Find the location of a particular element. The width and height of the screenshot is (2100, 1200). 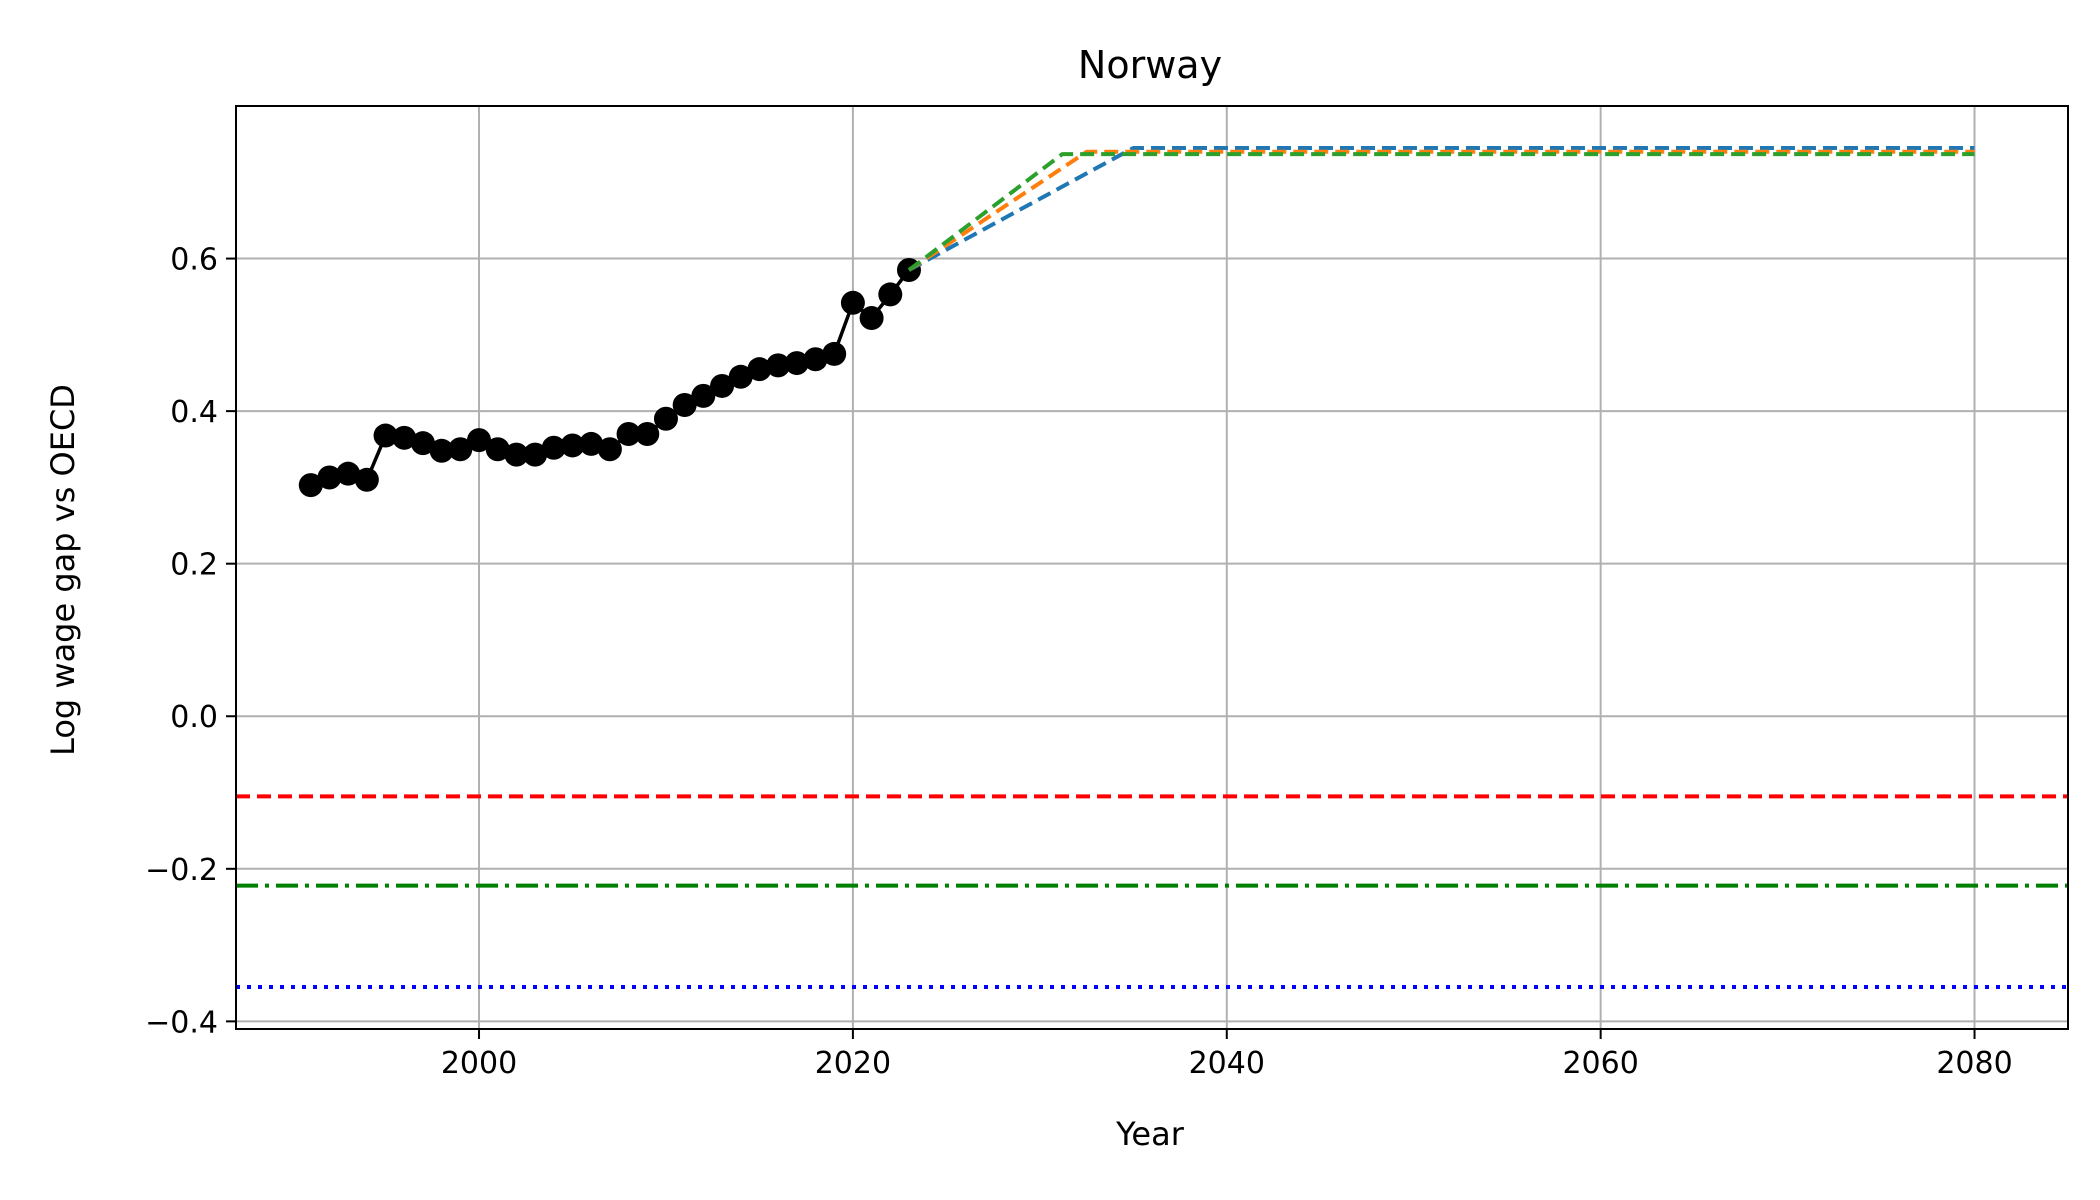

reference-lines is located at coordinates (1152, 892).